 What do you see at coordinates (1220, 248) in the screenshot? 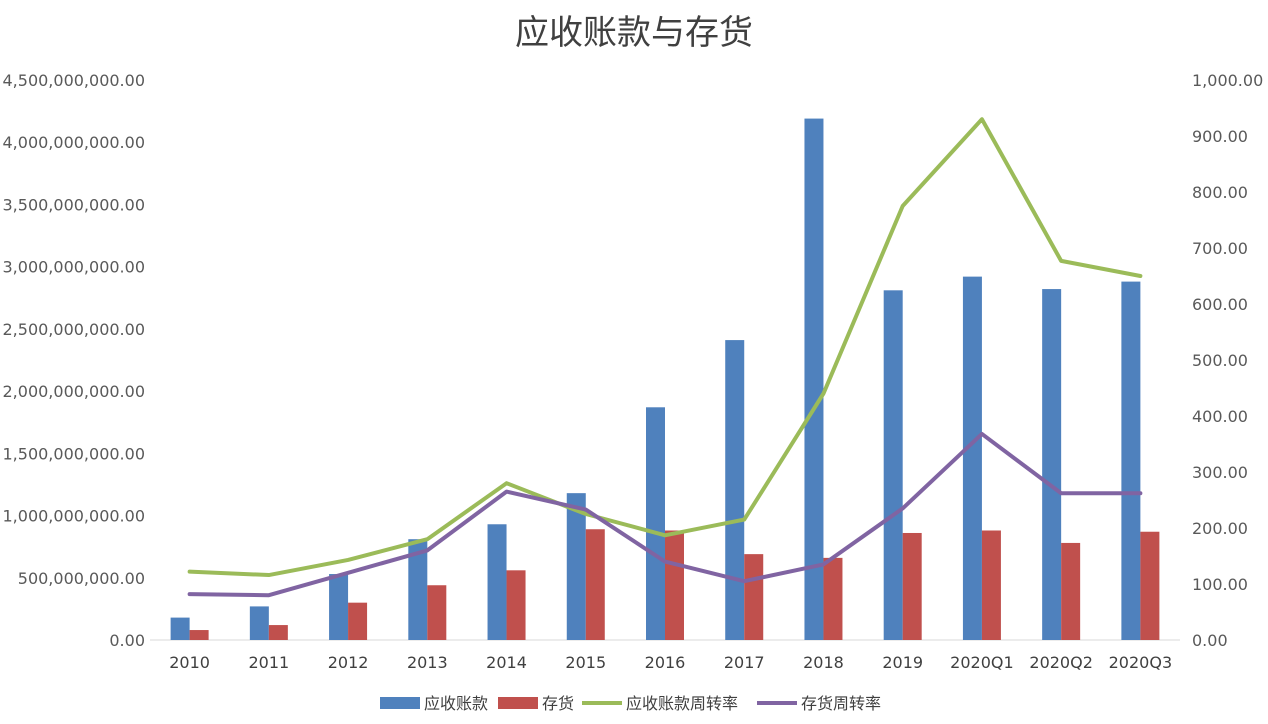
I see `right-tick-label: 700.00` at bounding box center [1220, 248].